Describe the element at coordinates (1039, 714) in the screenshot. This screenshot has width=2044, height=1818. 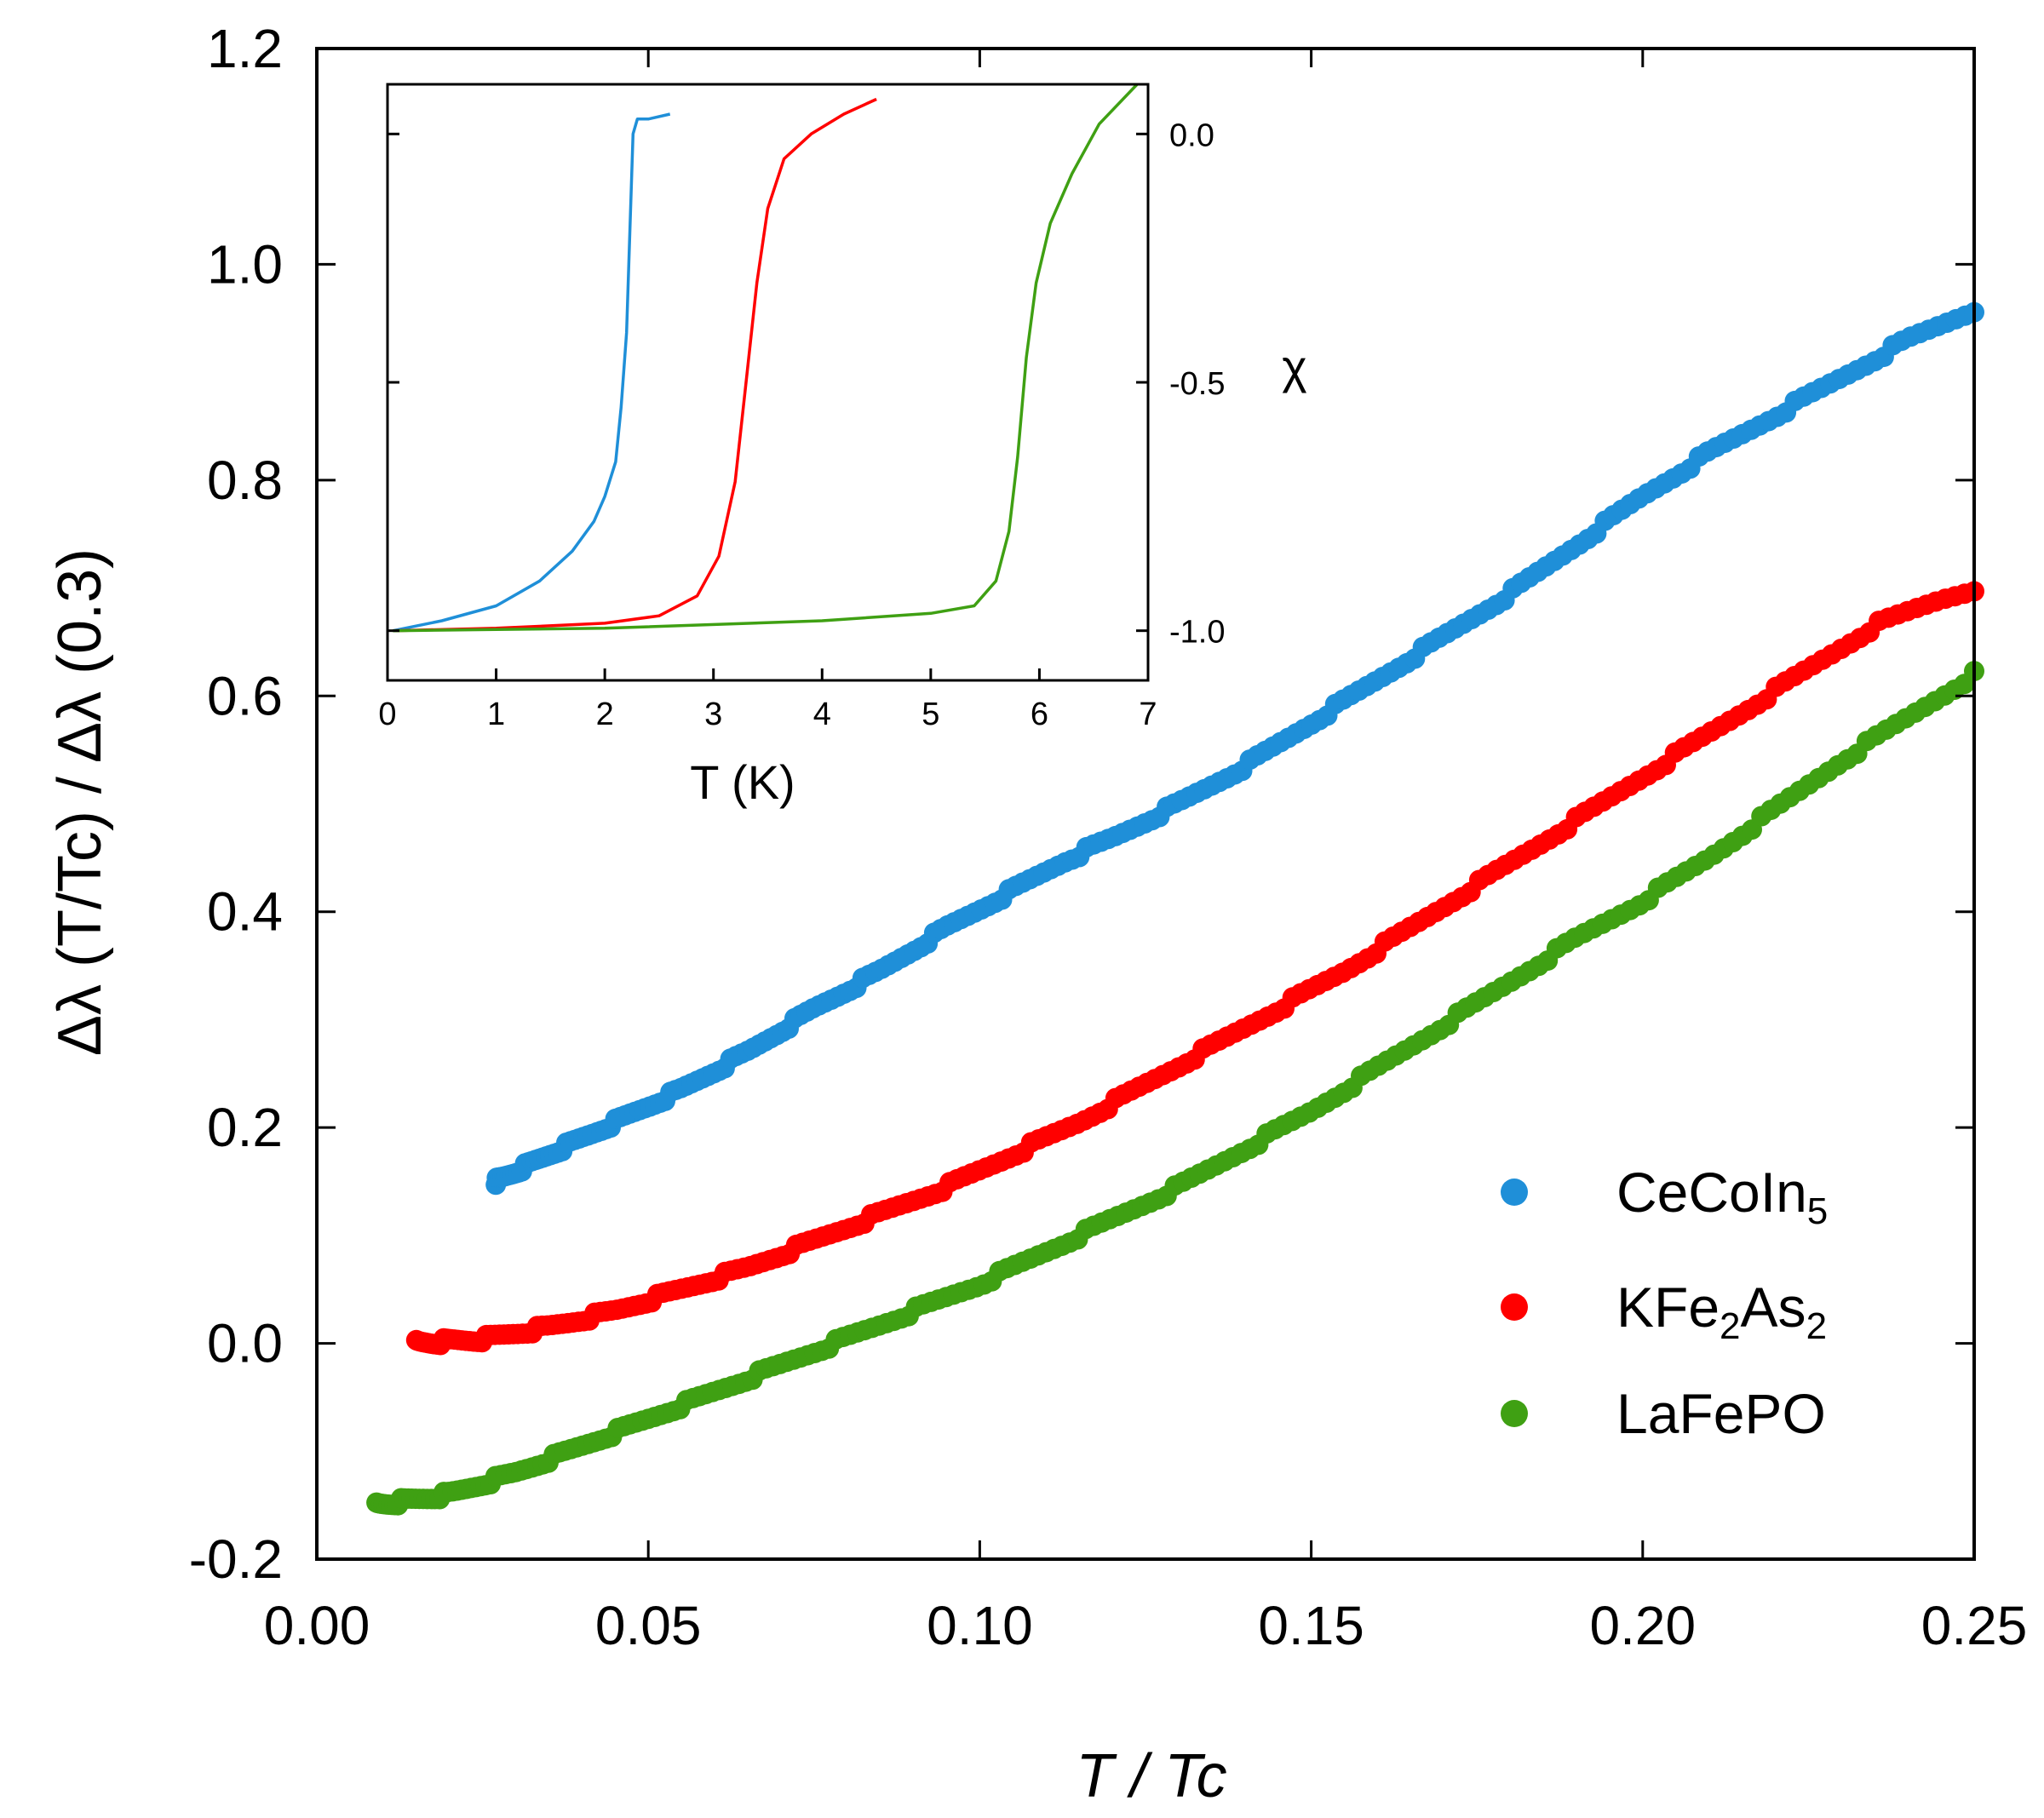
I see `inset-x-tick-label: 6` at that location.